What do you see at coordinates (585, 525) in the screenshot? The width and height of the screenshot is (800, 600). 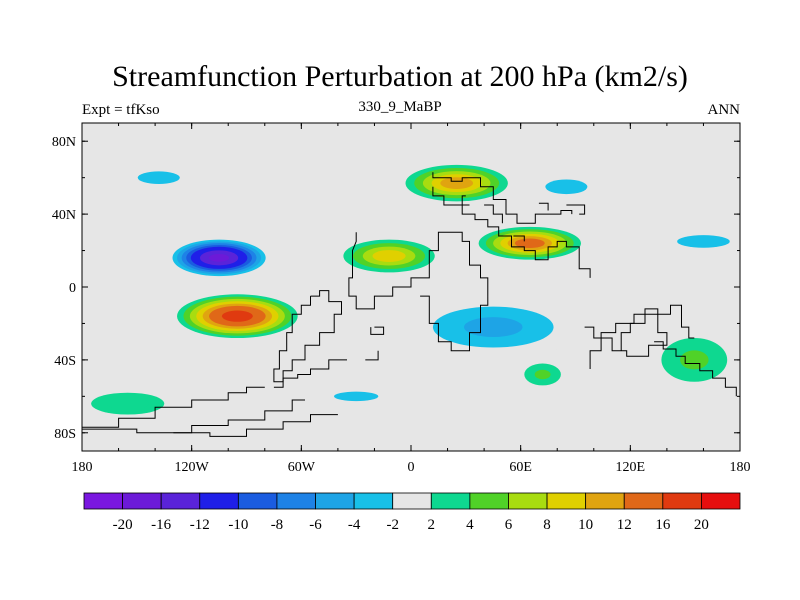 I see `colorbar-label: 10` at bounding box center [585, 525].